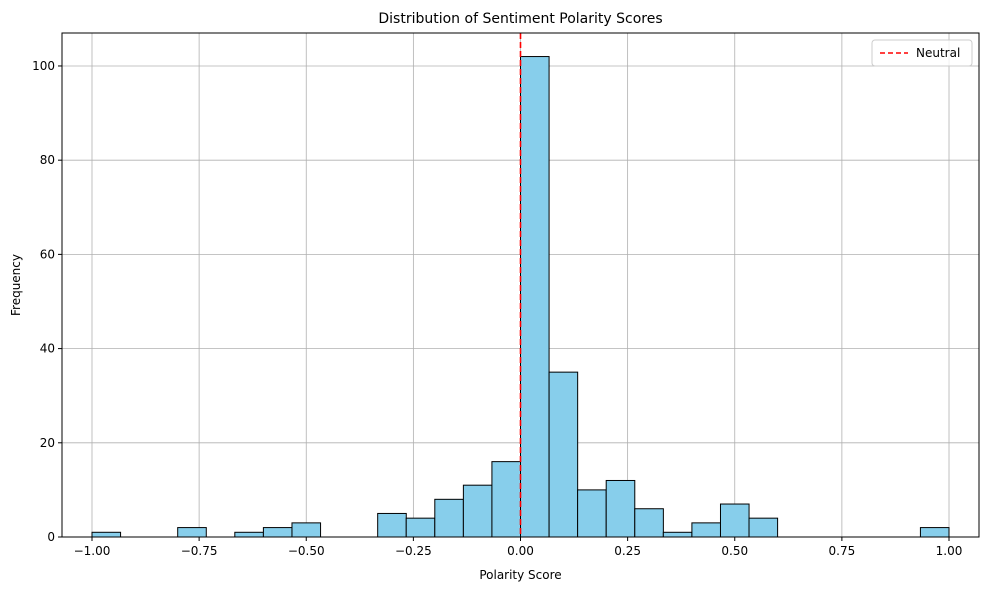 This screenshot has width=989, height=590. I want to click on x-tick-label: −0.50, so click(306, 551).